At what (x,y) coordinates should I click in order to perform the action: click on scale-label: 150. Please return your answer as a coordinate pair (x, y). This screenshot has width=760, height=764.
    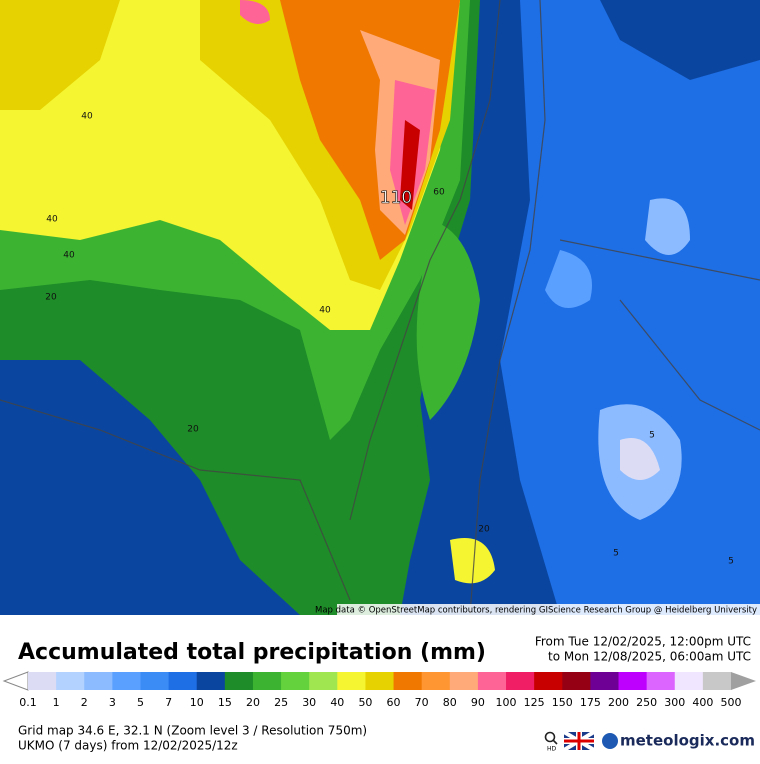
    Looking at the image, I should click on (562, 702).